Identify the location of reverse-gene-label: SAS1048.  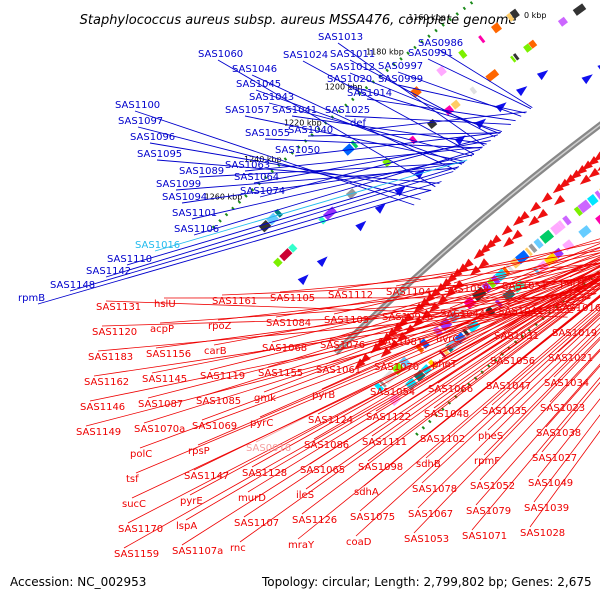
(446, 414).